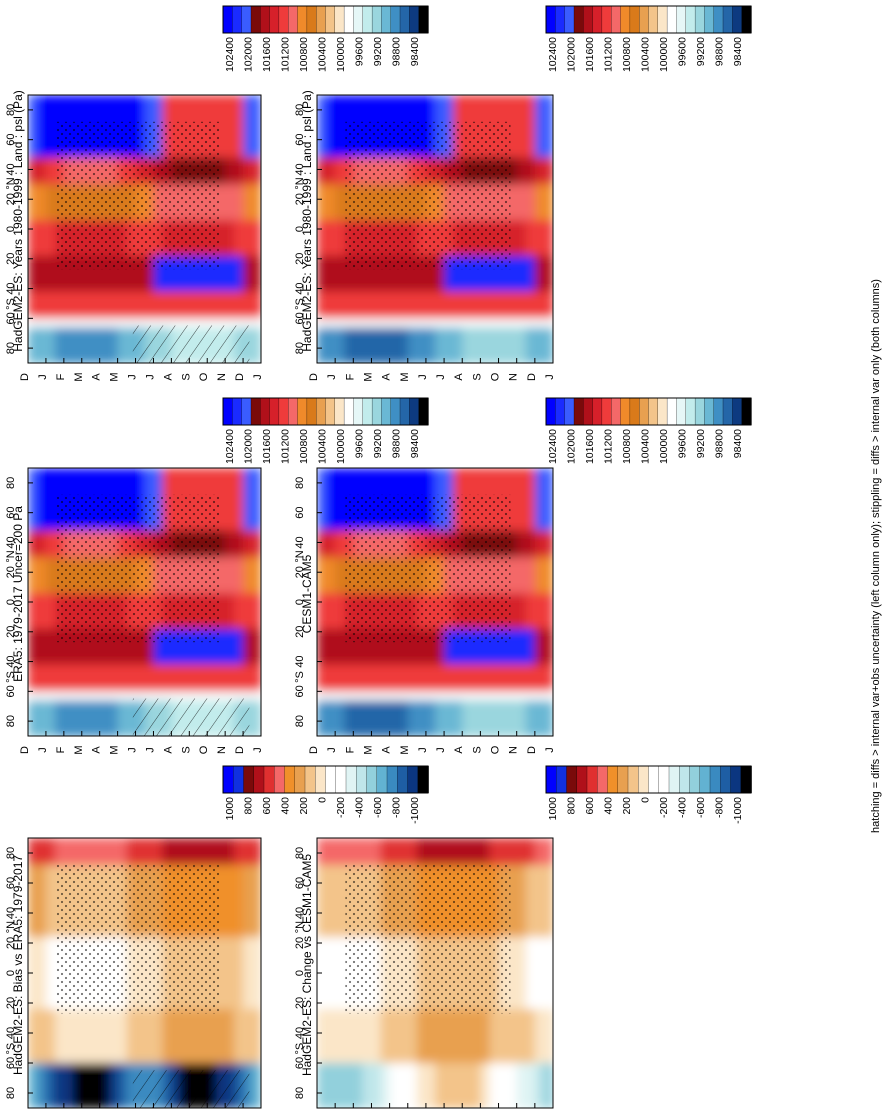 The height and width of the screenshot is (1112, 887). I want to click on lat-label: 20, so click(300, 572).